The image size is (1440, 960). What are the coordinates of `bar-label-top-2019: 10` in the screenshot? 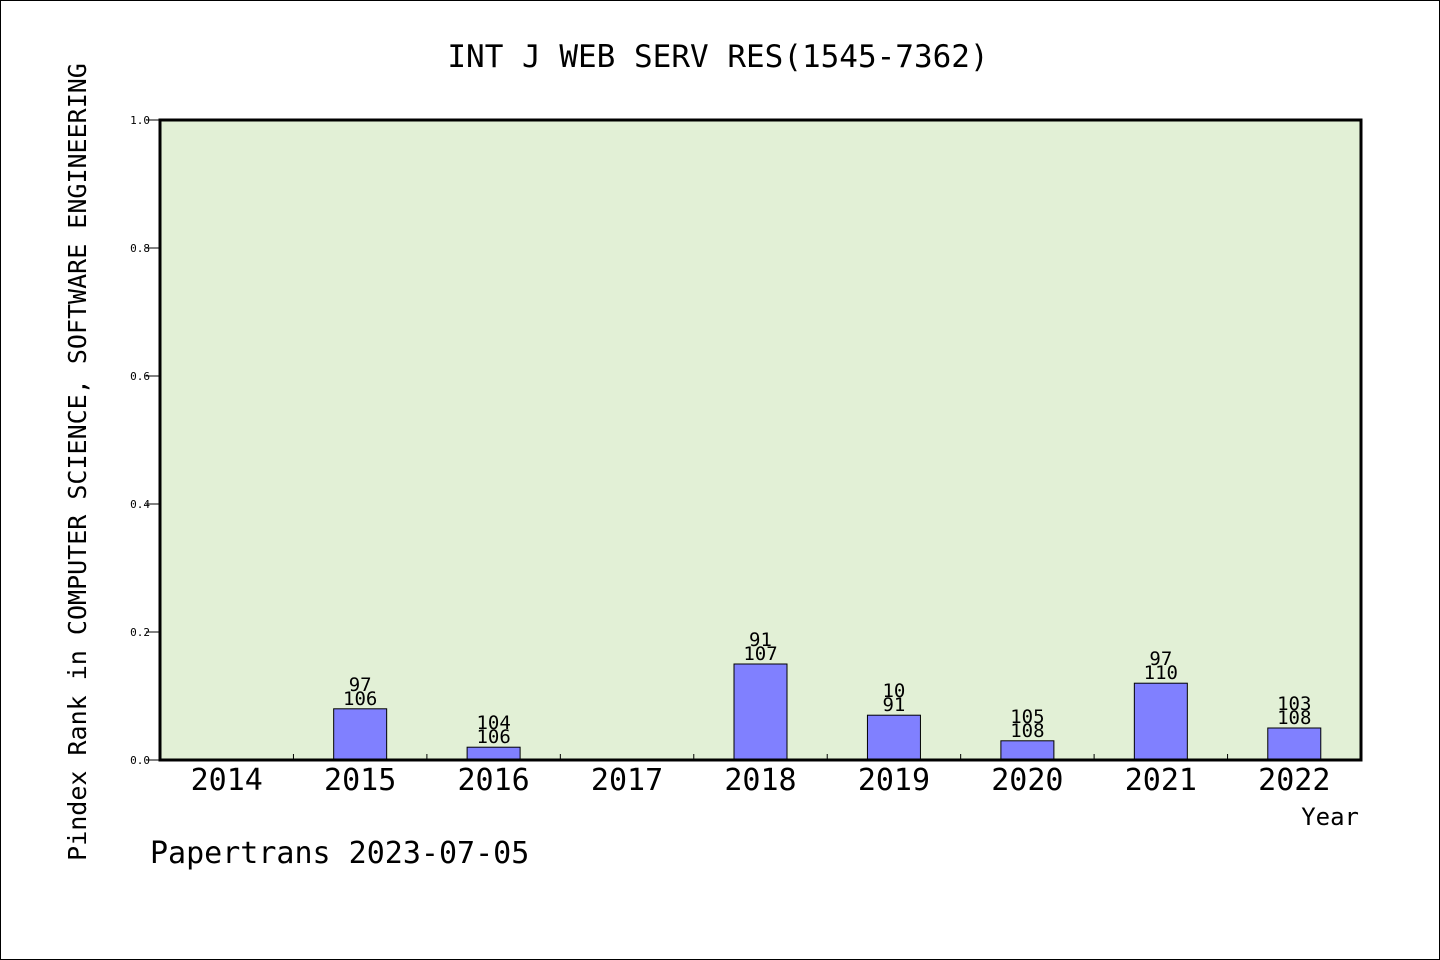 It's located at (893, 691).